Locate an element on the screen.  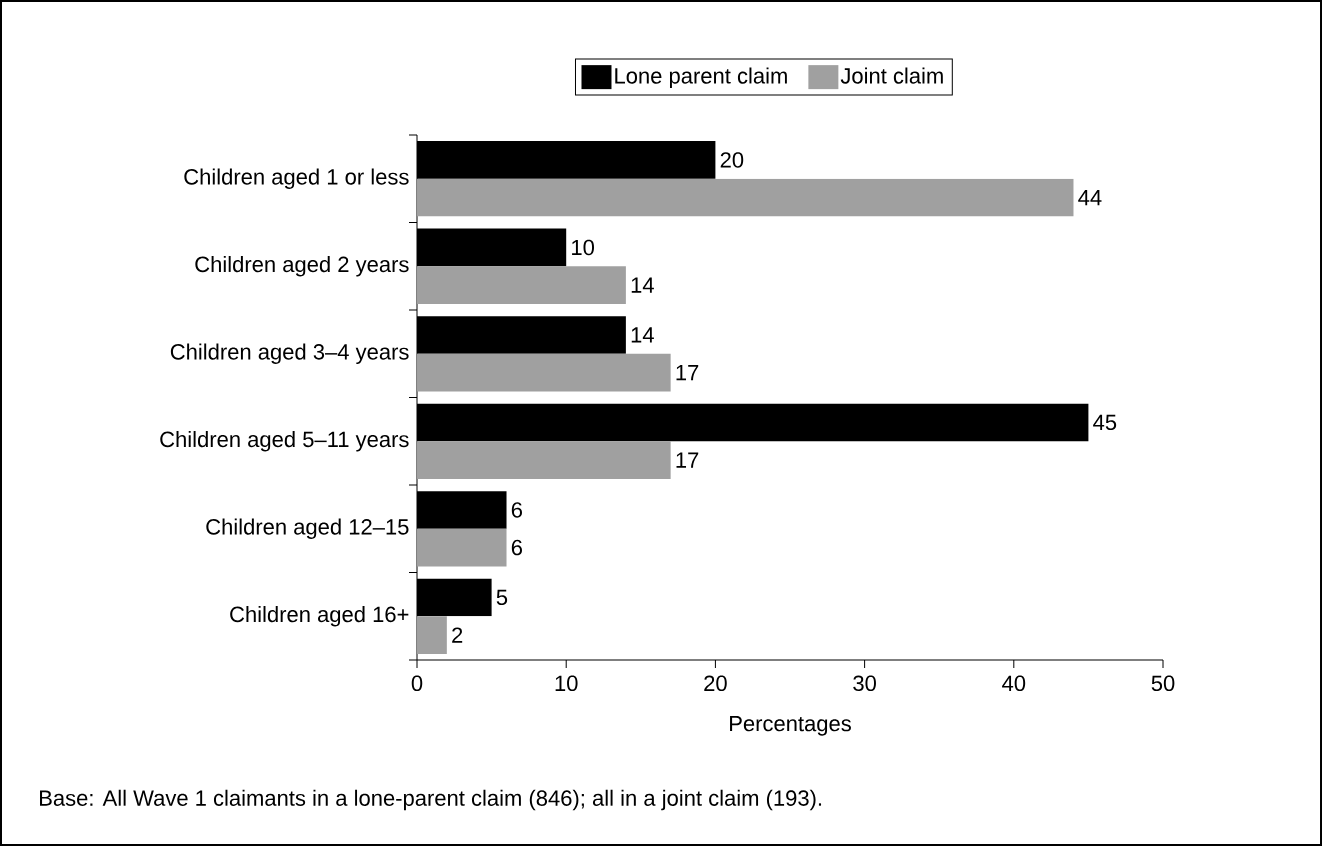
y-tick-label: Children aged 5–11 years is located at coordinates (284, 441).